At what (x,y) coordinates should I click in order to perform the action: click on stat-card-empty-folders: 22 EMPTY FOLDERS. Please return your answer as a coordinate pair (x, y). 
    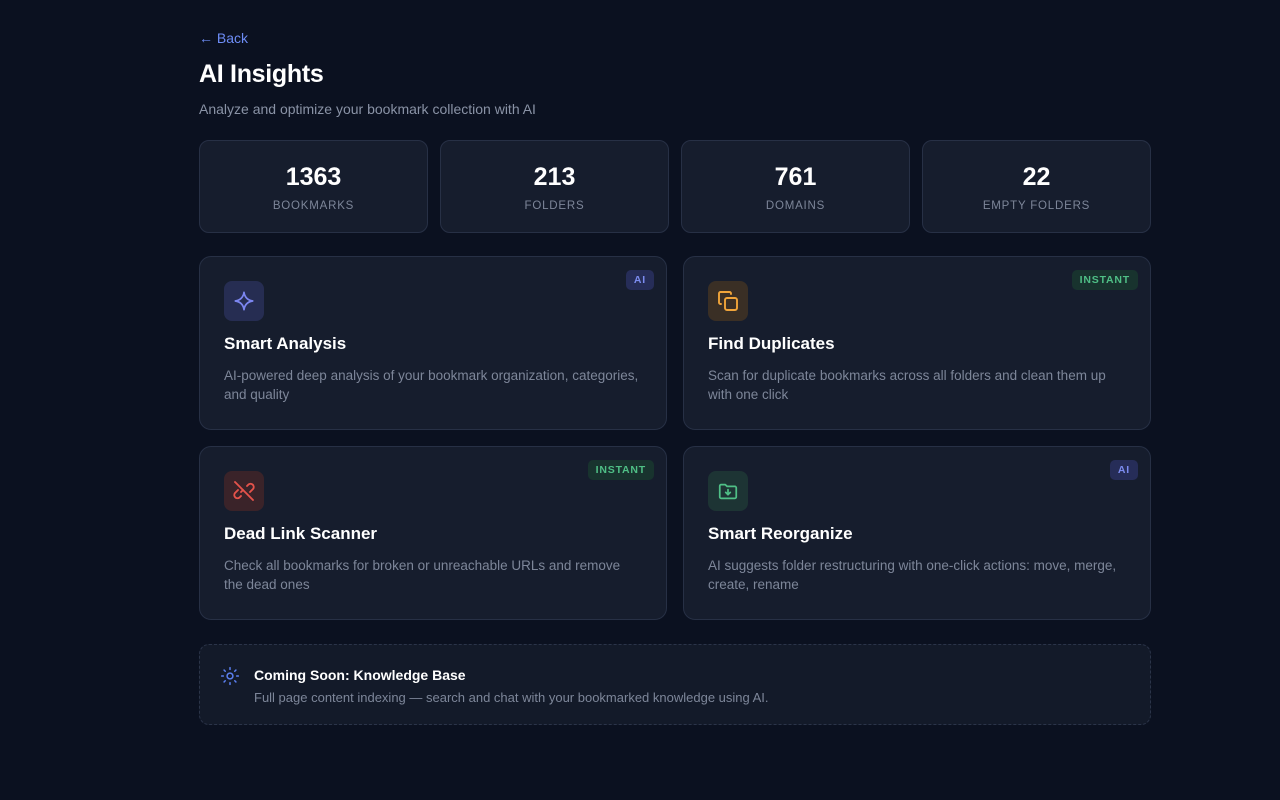
    Looking at the image, I should click on (1036, 186).